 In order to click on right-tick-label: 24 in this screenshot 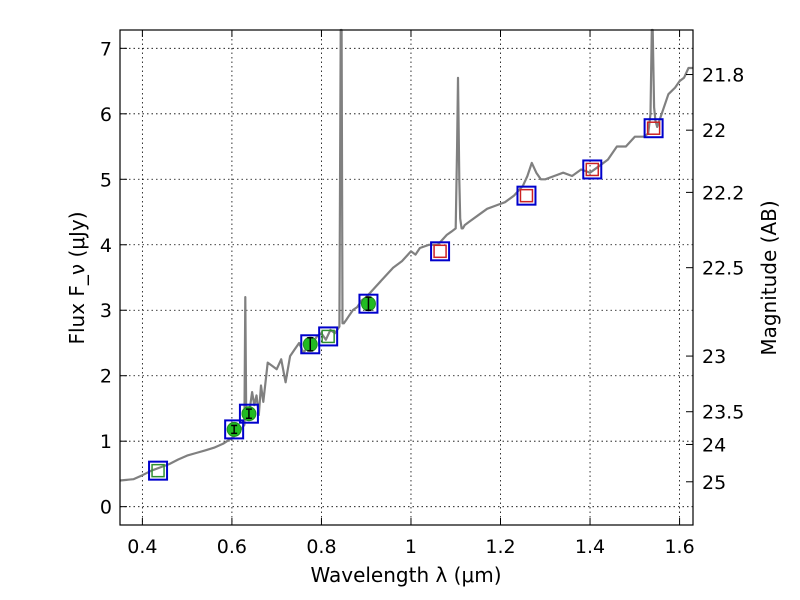, I will do `click(714, 445)`.